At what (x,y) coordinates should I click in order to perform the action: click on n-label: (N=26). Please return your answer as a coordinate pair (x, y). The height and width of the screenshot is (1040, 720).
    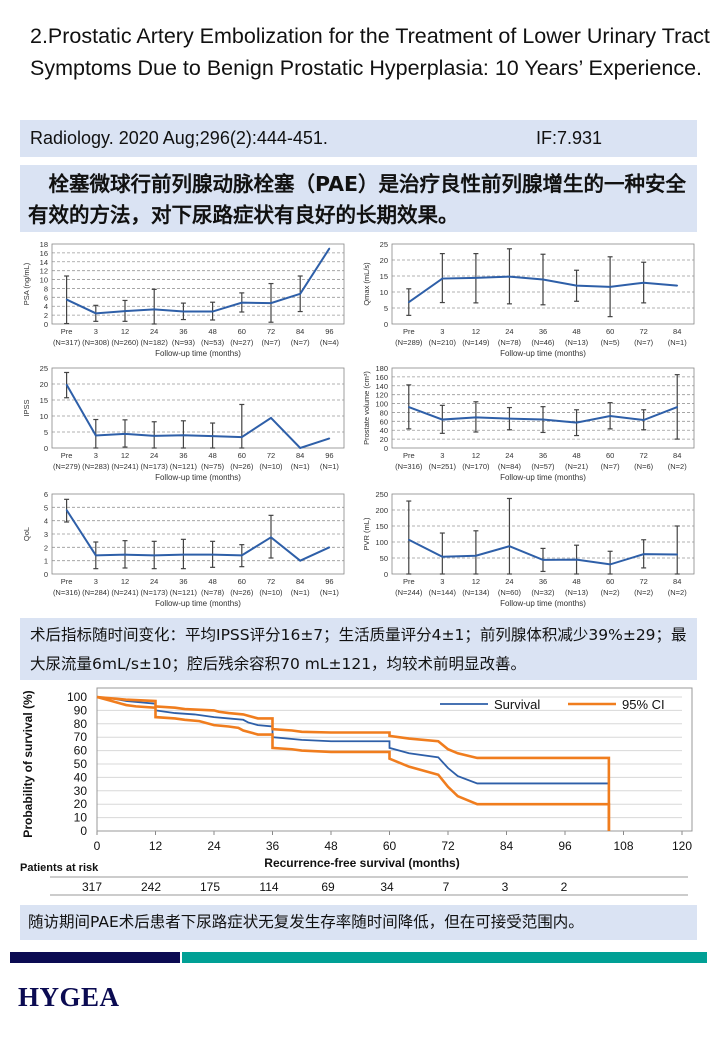
    Looking at the image, I should click on (242, 466).